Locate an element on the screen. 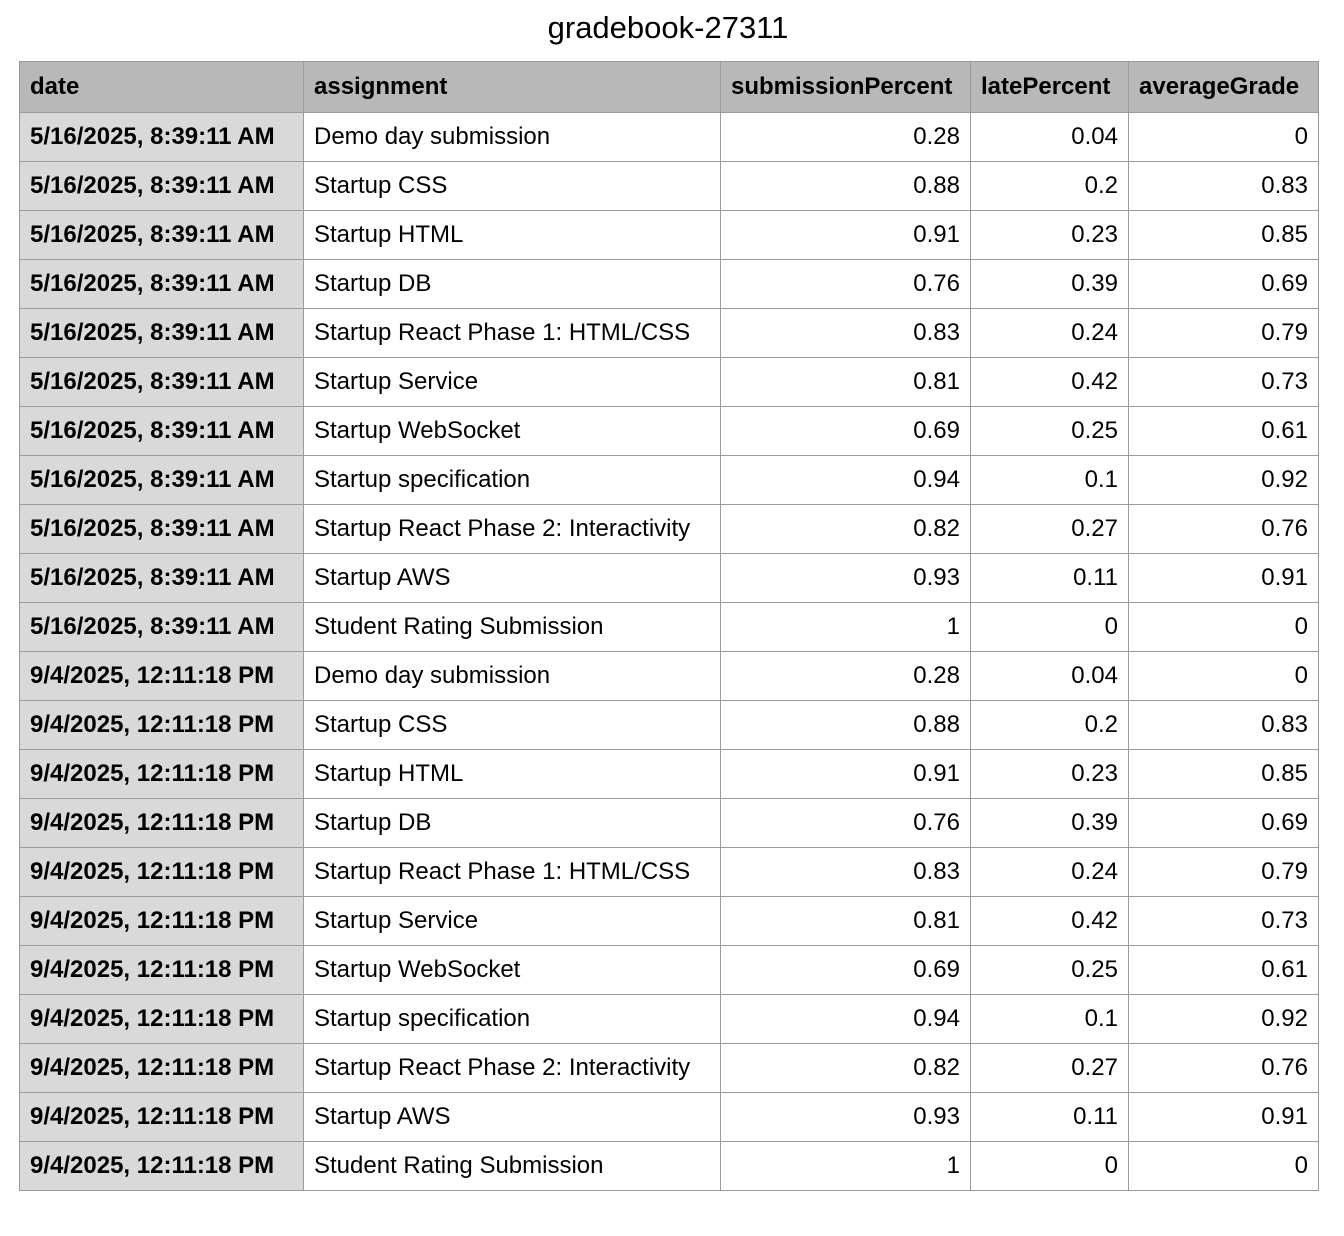 The image size is (1344, 1236). cell-submission-percent: 0.83 is located at coordinates (845, 333).